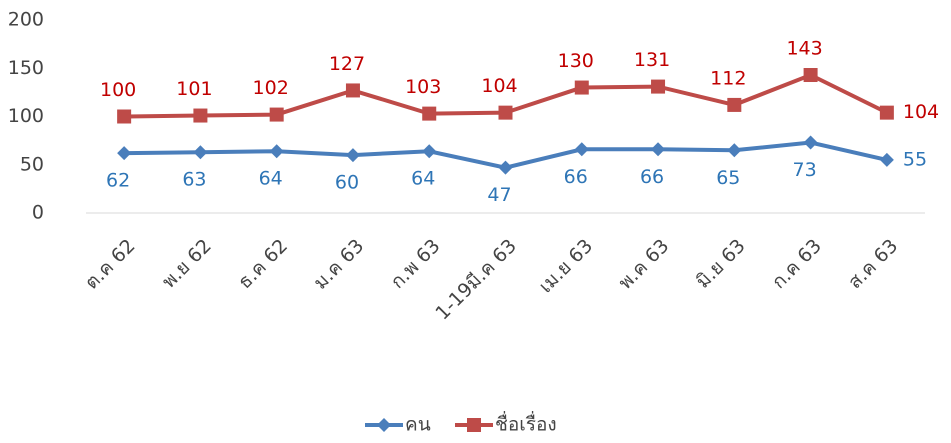  Describe the element at coordinates (271, 88) in the screenshot. I see `data-label: 102` at that location.